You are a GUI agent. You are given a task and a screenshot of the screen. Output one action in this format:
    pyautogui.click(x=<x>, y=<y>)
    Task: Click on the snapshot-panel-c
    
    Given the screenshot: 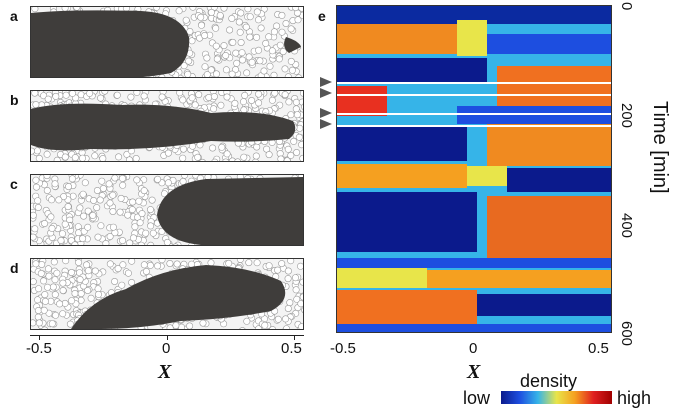 What is the action you would take?
    pyautogui.click(x=167, y=210)
    